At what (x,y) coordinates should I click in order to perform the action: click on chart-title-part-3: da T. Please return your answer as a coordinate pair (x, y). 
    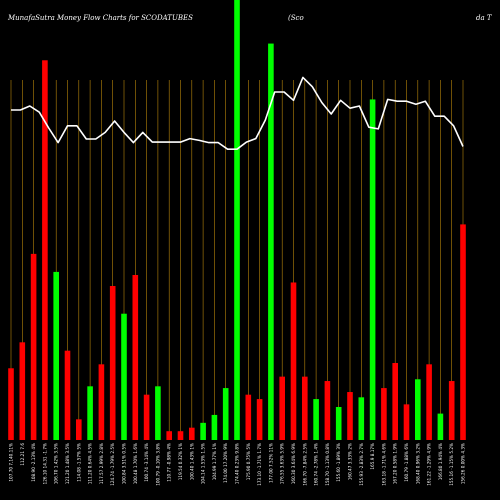
    Looking at the image, I should click on (484, 18).